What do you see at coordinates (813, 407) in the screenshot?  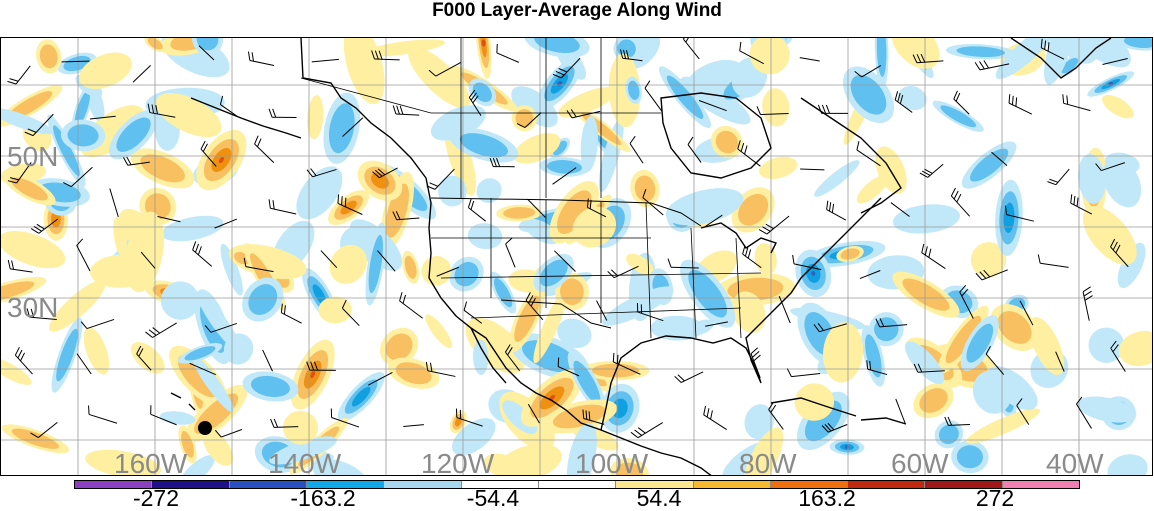 I see `cuba` at bounding box center [813, 407].